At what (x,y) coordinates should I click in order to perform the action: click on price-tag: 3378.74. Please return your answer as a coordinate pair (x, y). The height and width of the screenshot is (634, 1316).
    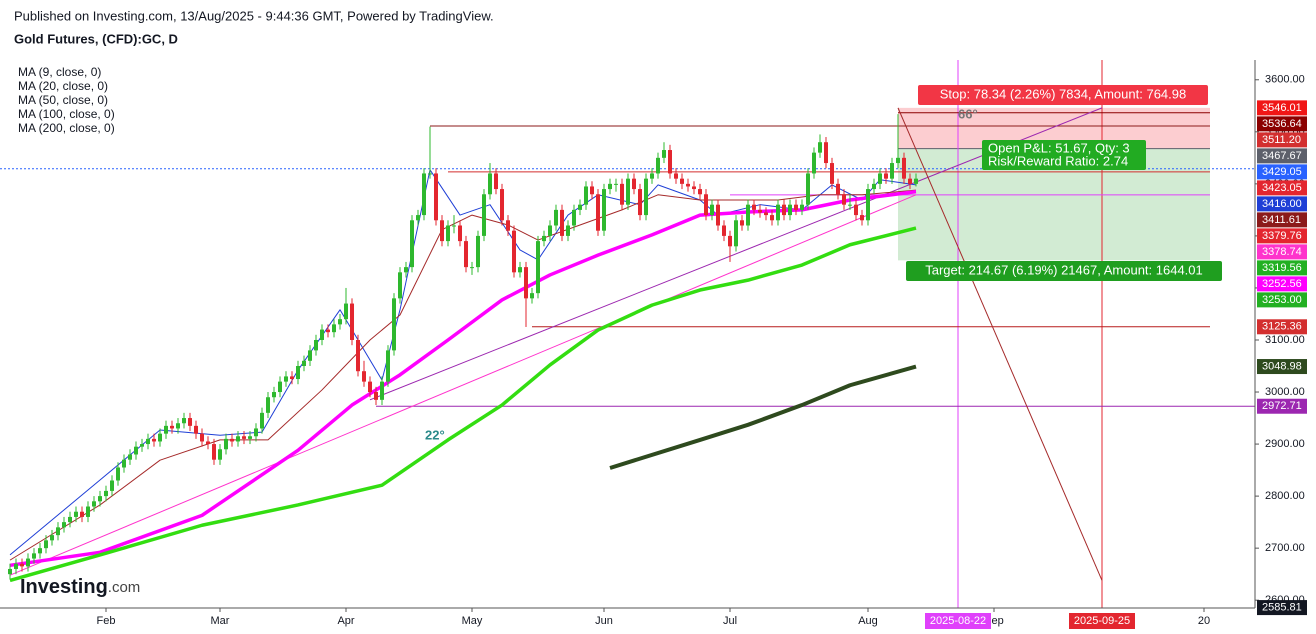
    Looking at the image, I should click on (1282, 252).